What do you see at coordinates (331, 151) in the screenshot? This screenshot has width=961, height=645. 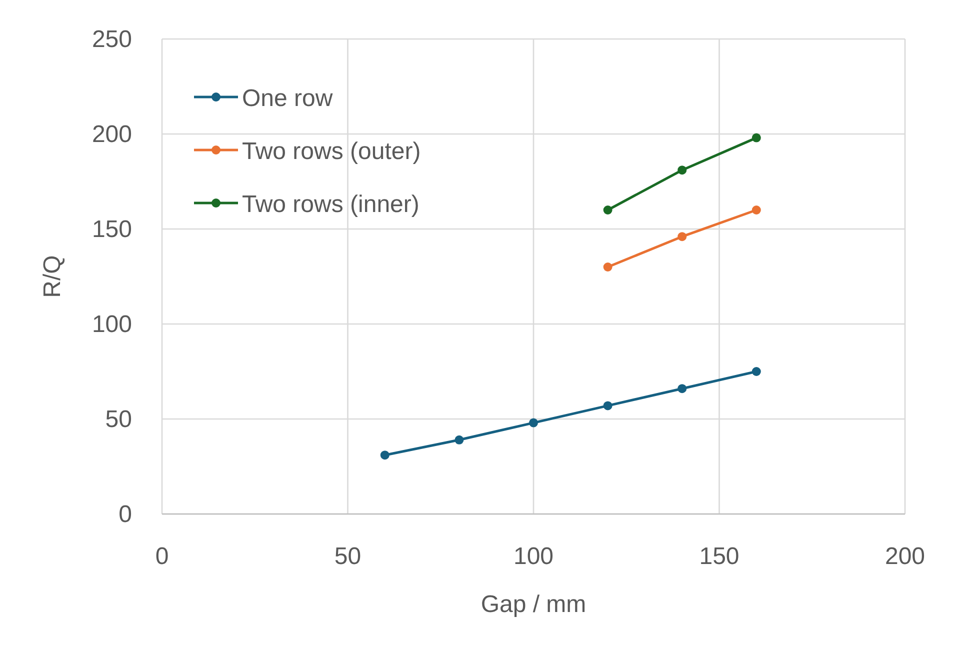 I see `legend-label: Two rows (outer)` at bounding box center [331, 151].